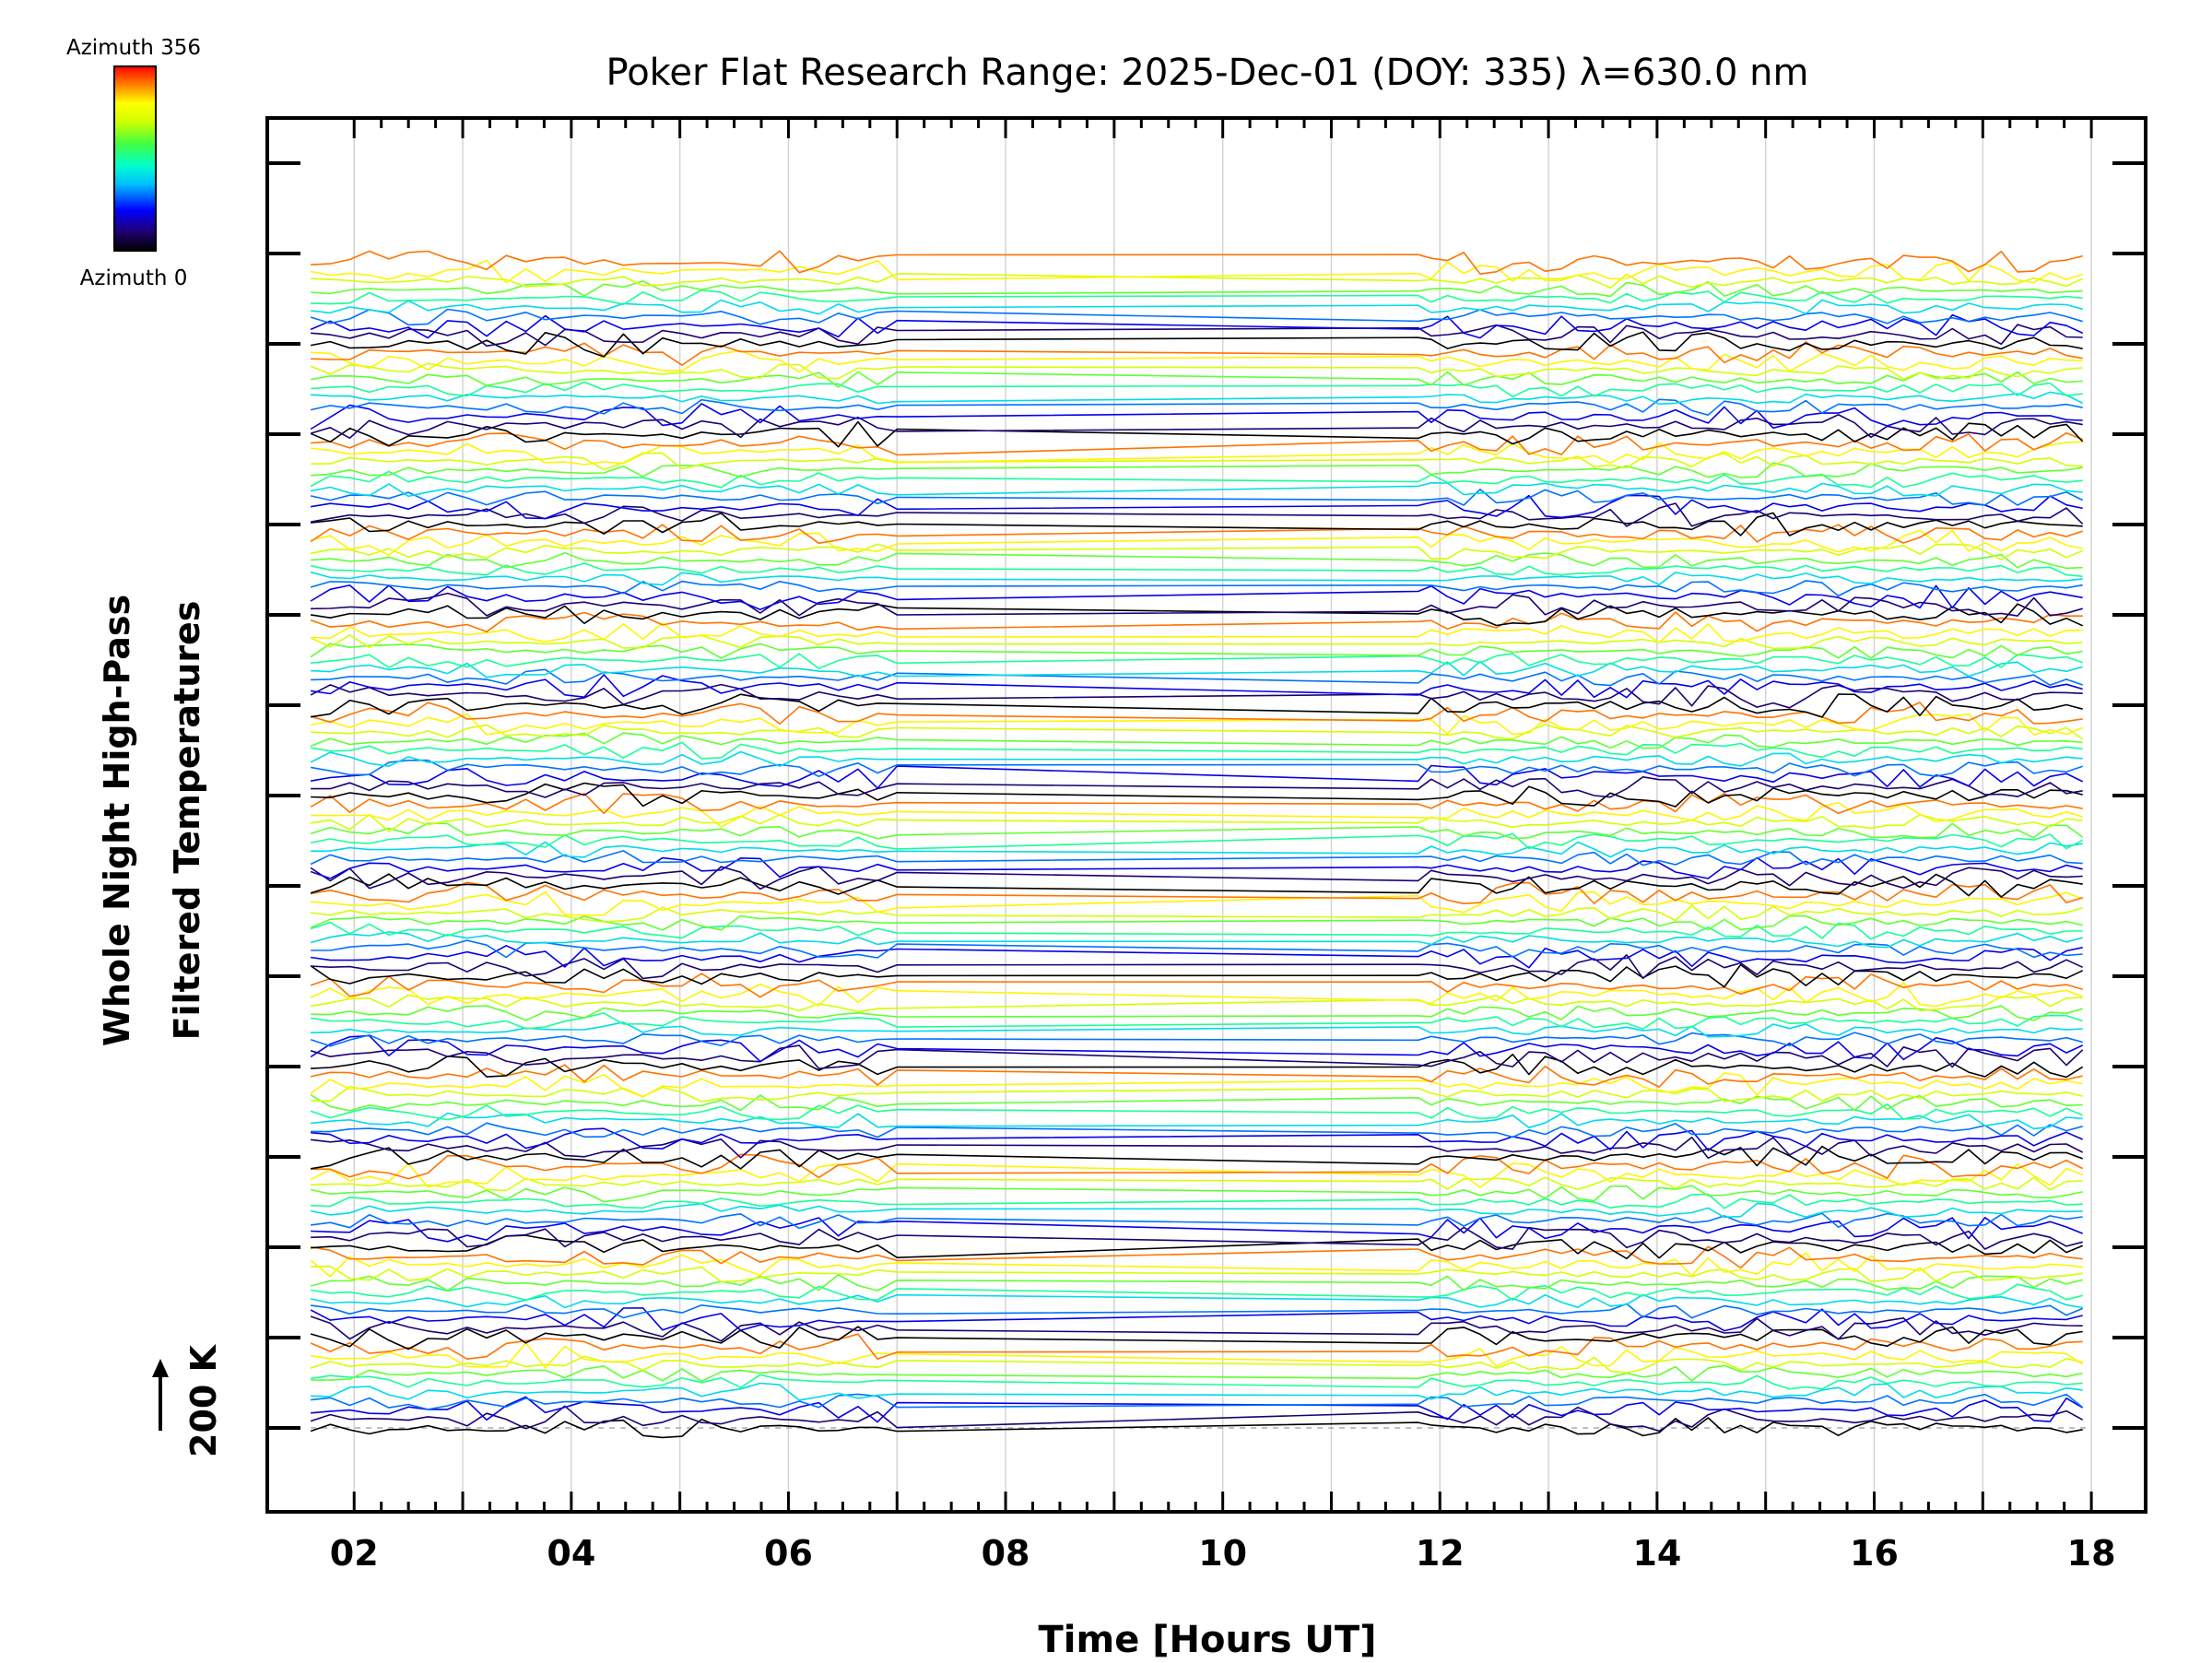  Describe the element at coordinates (1656, 1553) in the screenshot. I see `x-tick-label: 14` at that location.